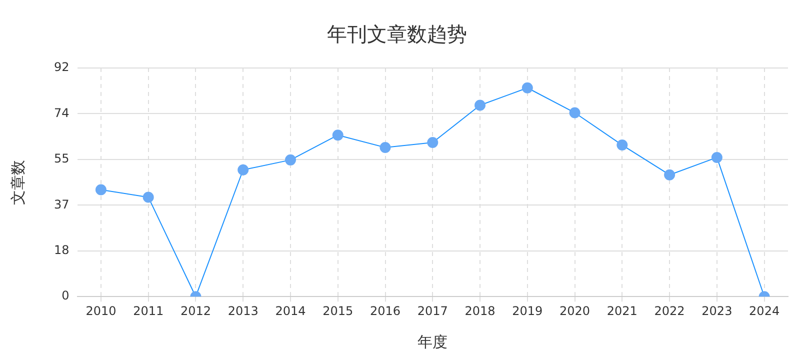  Describe the element at coordinates (338, 311) in the screenshot. I see `x-tick-label: 2015` at that location.